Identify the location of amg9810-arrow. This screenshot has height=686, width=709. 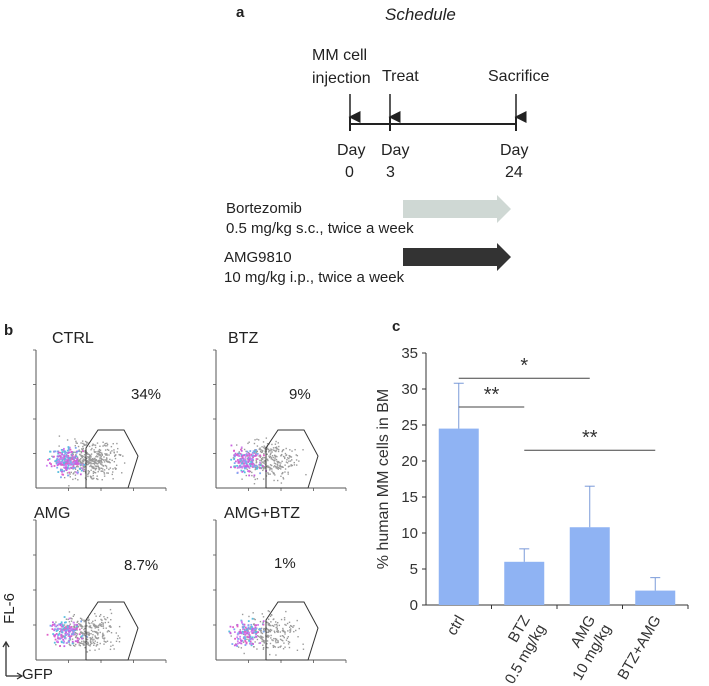
(457, 257).